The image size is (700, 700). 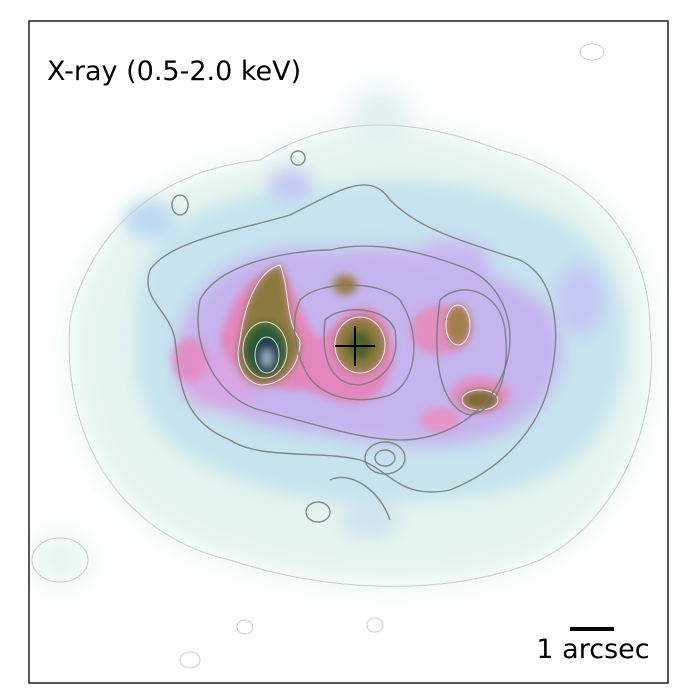 I want to click on peak-emission, so click(x=368, y=337).